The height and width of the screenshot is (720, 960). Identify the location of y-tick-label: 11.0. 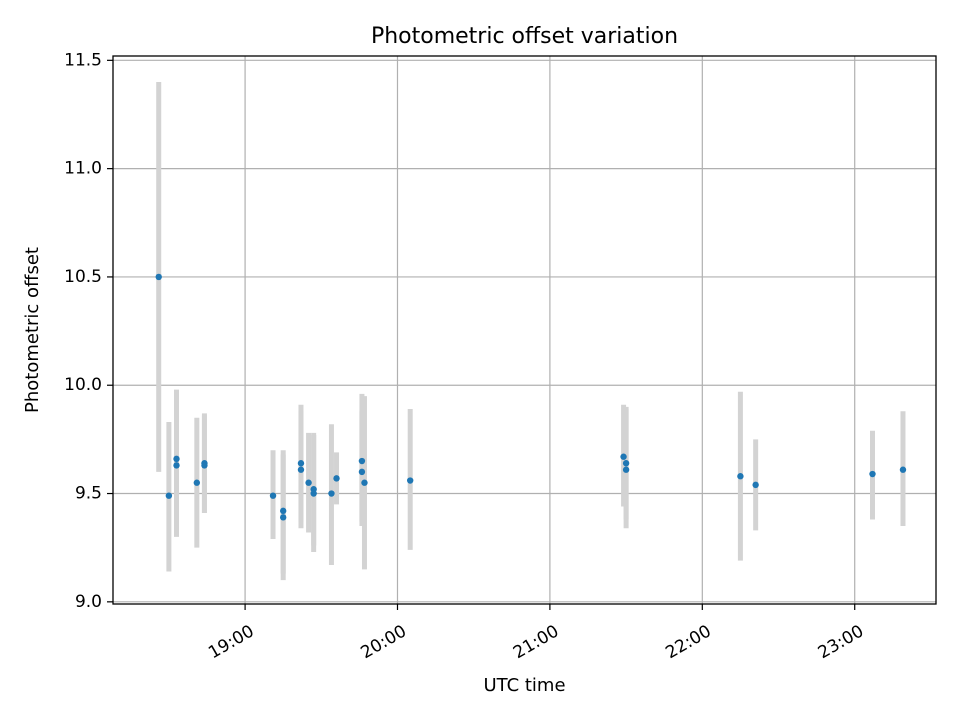
(83, 169).